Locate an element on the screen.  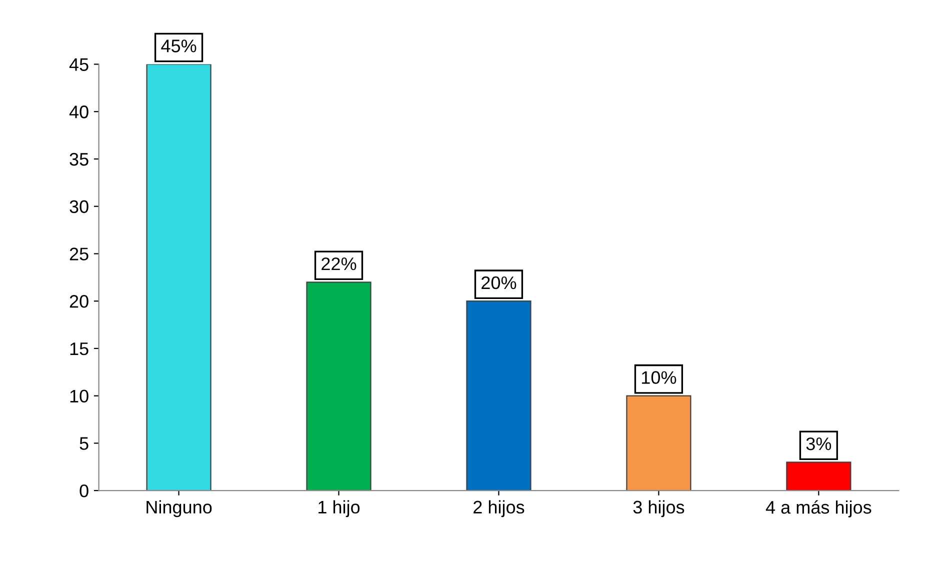
y-tick-label: 20 is located at coordinates (79, 301).